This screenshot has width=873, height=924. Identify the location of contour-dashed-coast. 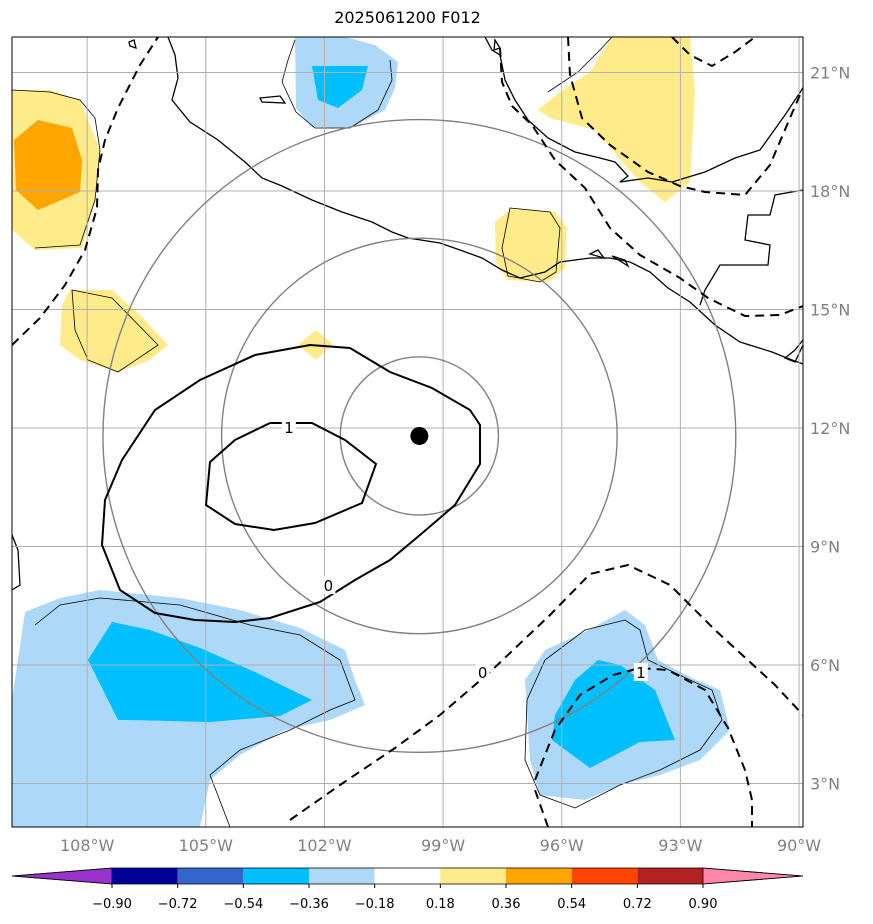
(651, 182).